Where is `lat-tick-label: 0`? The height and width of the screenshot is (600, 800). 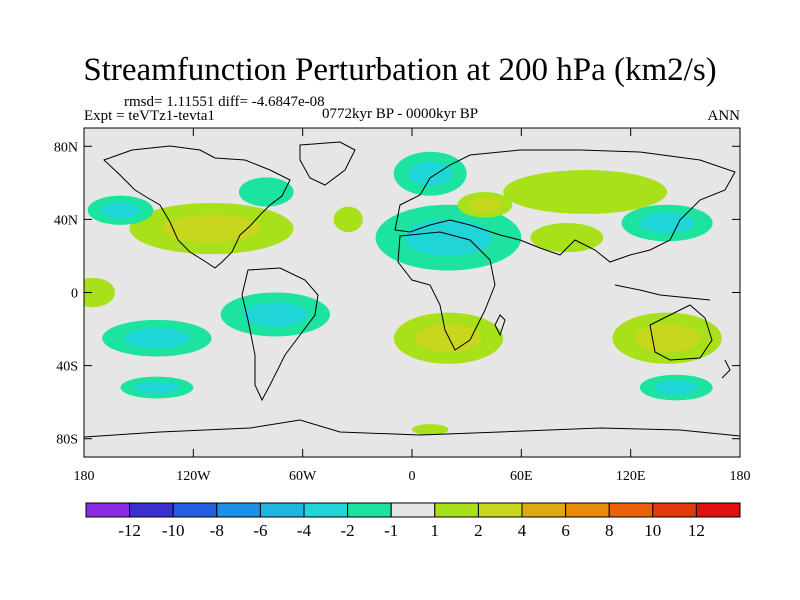
lat-tick-label: 0 is located at coordinates (74, 294).